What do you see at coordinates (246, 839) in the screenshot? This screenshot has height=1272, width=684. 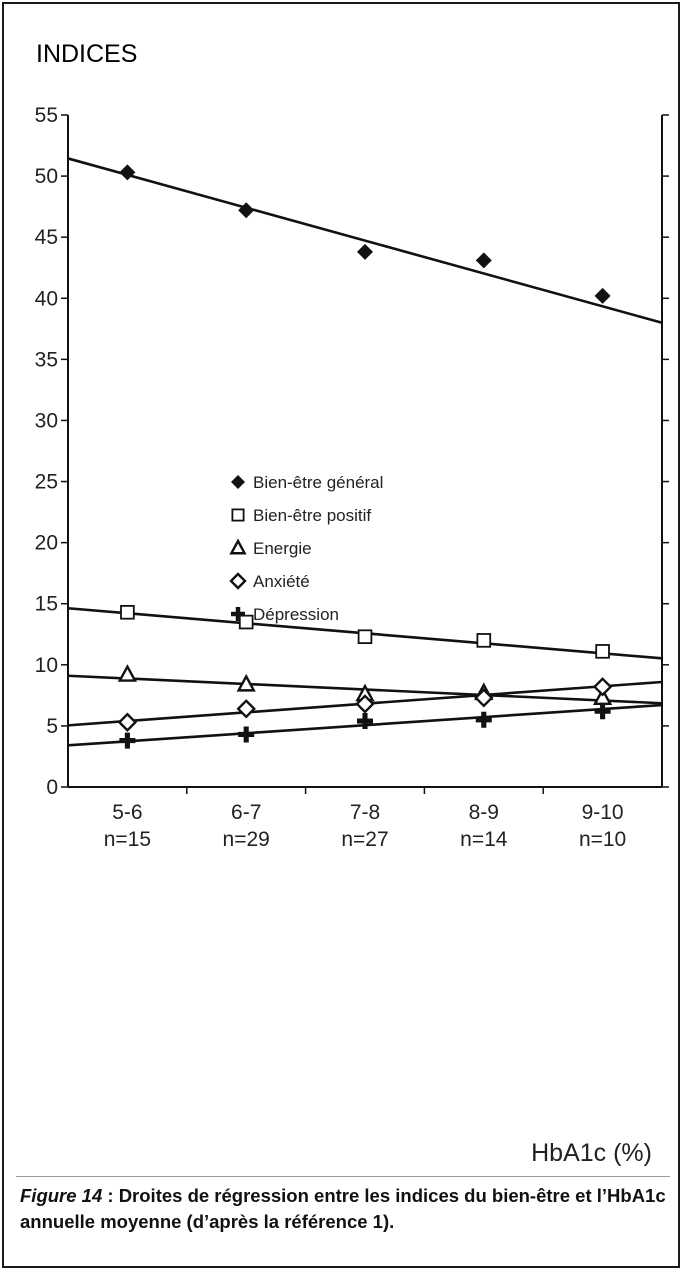 I see `x-tick-count: n=29` at bounding box center [246, 839].